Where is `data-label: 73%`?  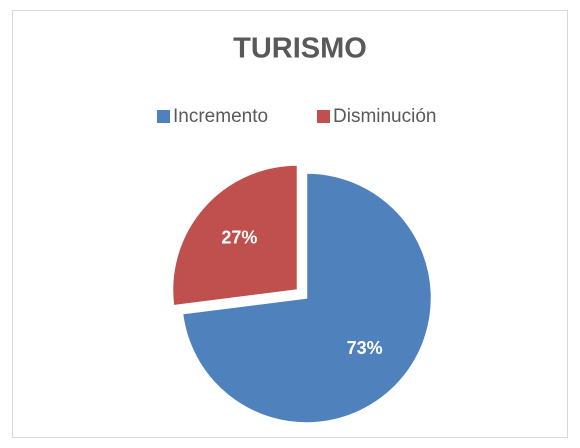 data-label: 73% is located at coordinates (365, 348).